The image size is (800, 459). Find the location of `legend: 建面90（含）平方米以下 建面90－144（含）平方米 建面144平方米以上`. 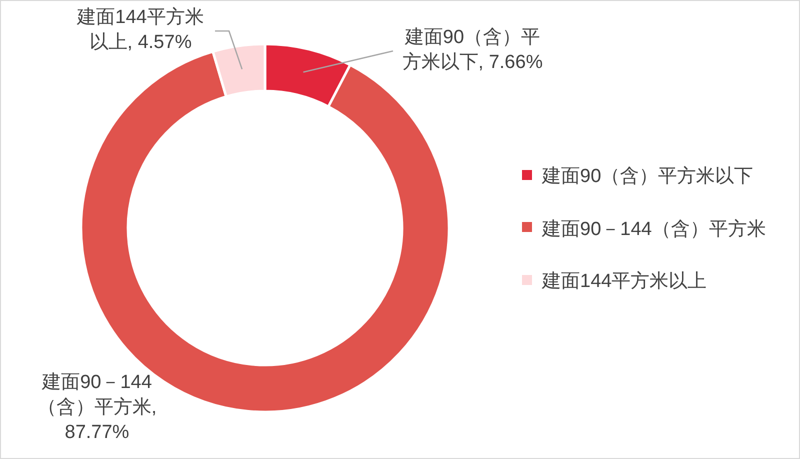

legend: 建面90（含）平方米以下 建面90－144（含）平方米 建面144平方米以上 is located at coordinates (644, 229).